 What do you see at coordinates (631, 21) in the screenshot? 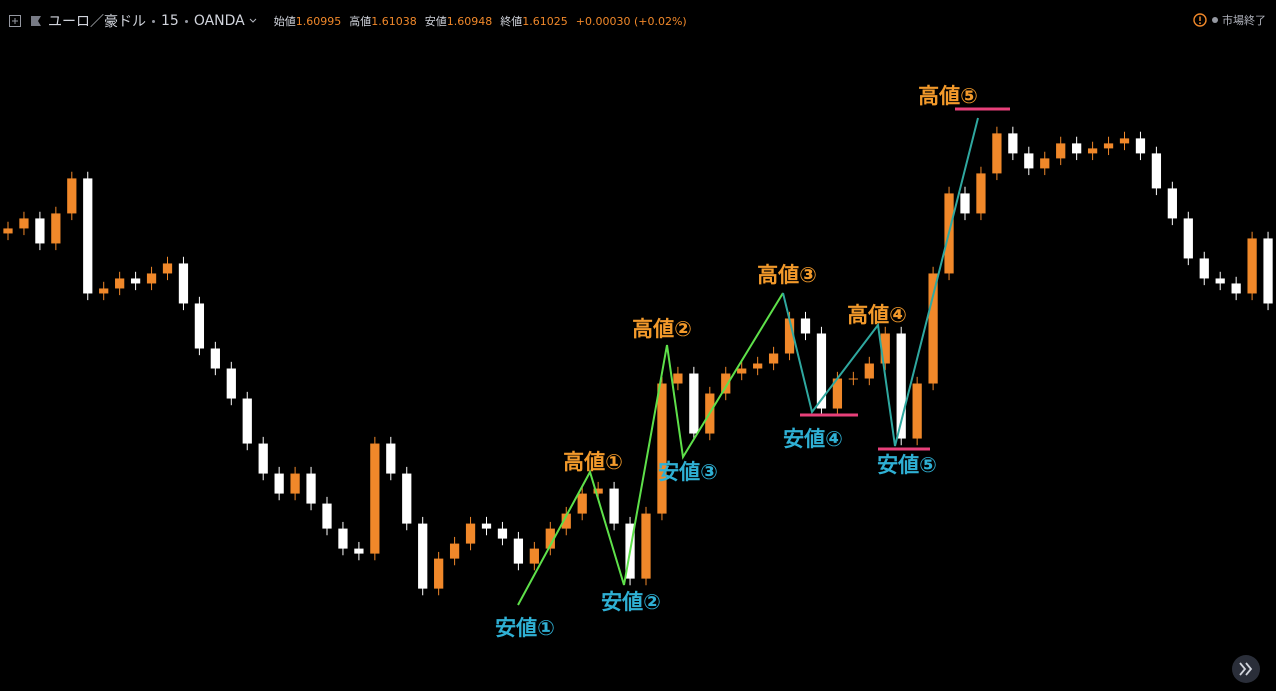
I see `change: +0.00030 (+0.02%)` at bounding box center [631, 21].